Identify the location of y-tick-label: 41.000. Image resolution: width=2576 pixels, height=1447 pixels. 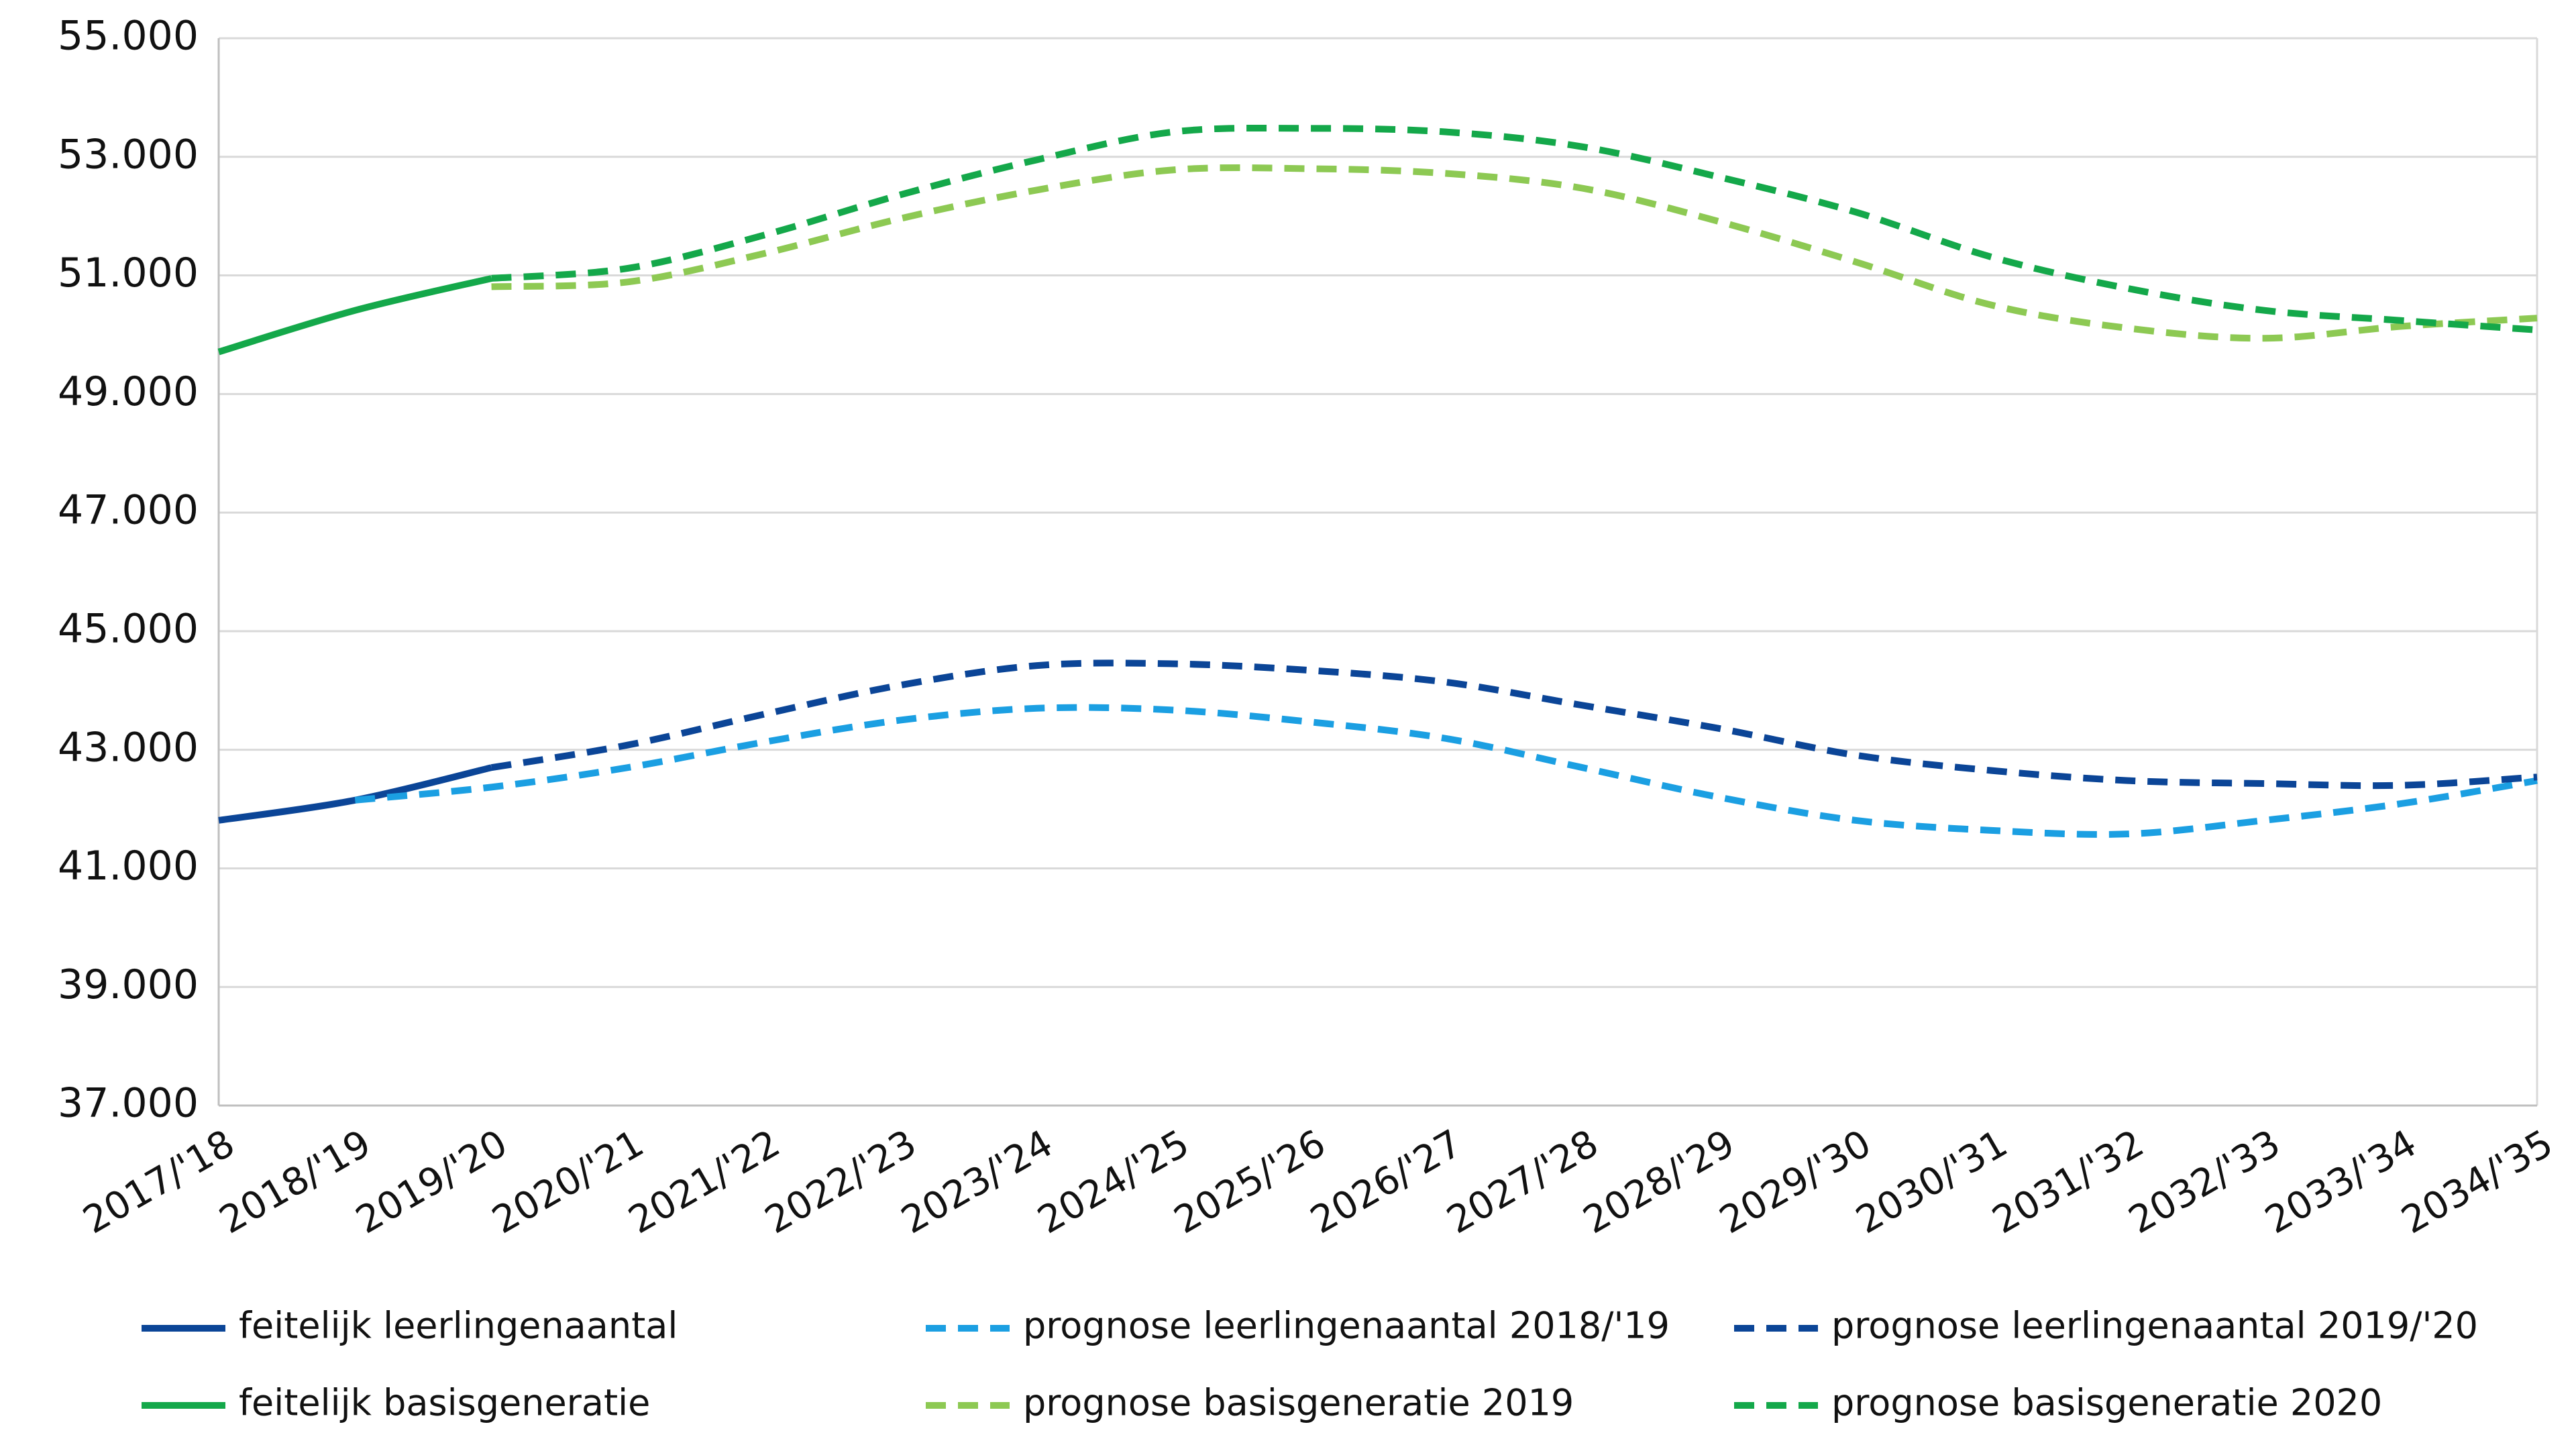
(128, 867).